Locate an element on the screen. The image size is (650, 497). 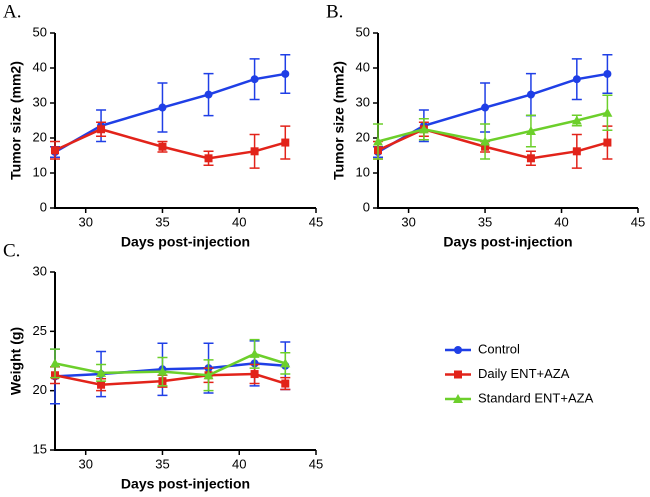
legend-label: Standard ENT+AZA is located at coordinates (536, 397).